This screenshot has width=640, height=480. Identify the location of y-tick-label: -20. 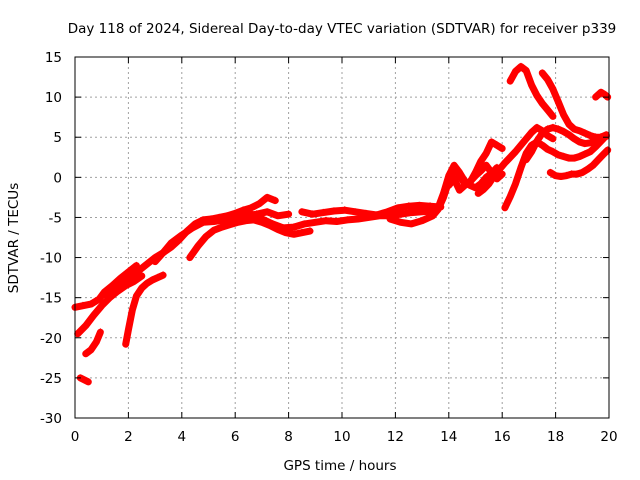
(51, 339).